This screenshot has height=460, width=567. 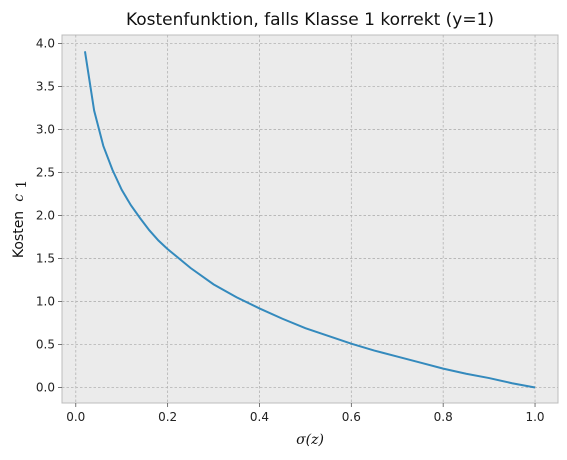 What do you see at coordinates (259, 417) in the screenshot?
I see `x-tick-label: 0.4` at bounding box center [259, 417].